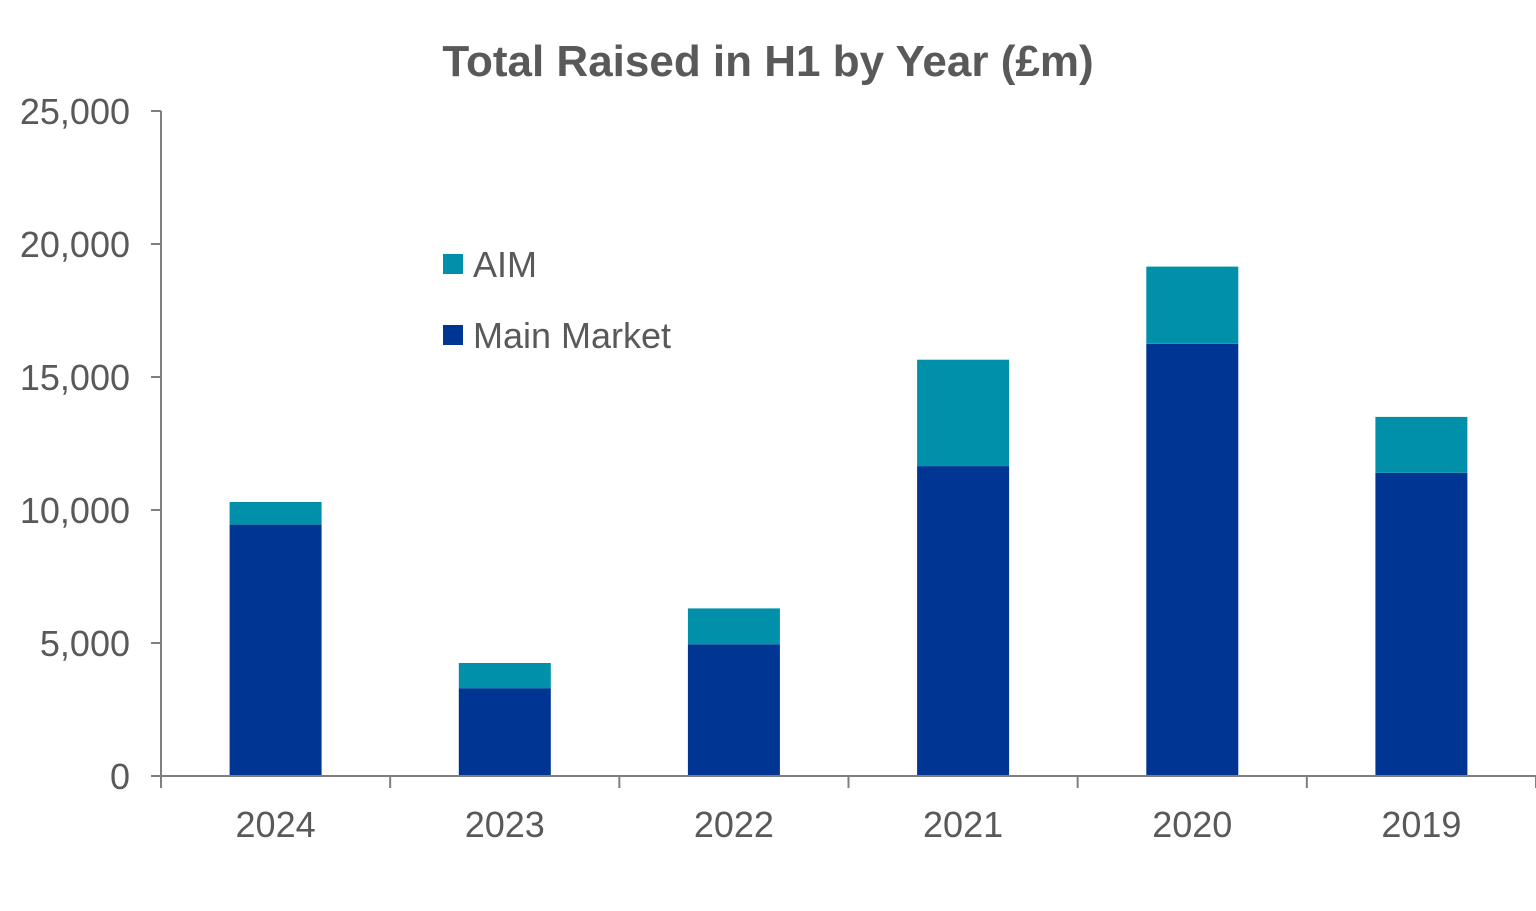  Describe the element at coordinates (1421, 444) in the screenshot. I see `bar-aim-2019` at that location.